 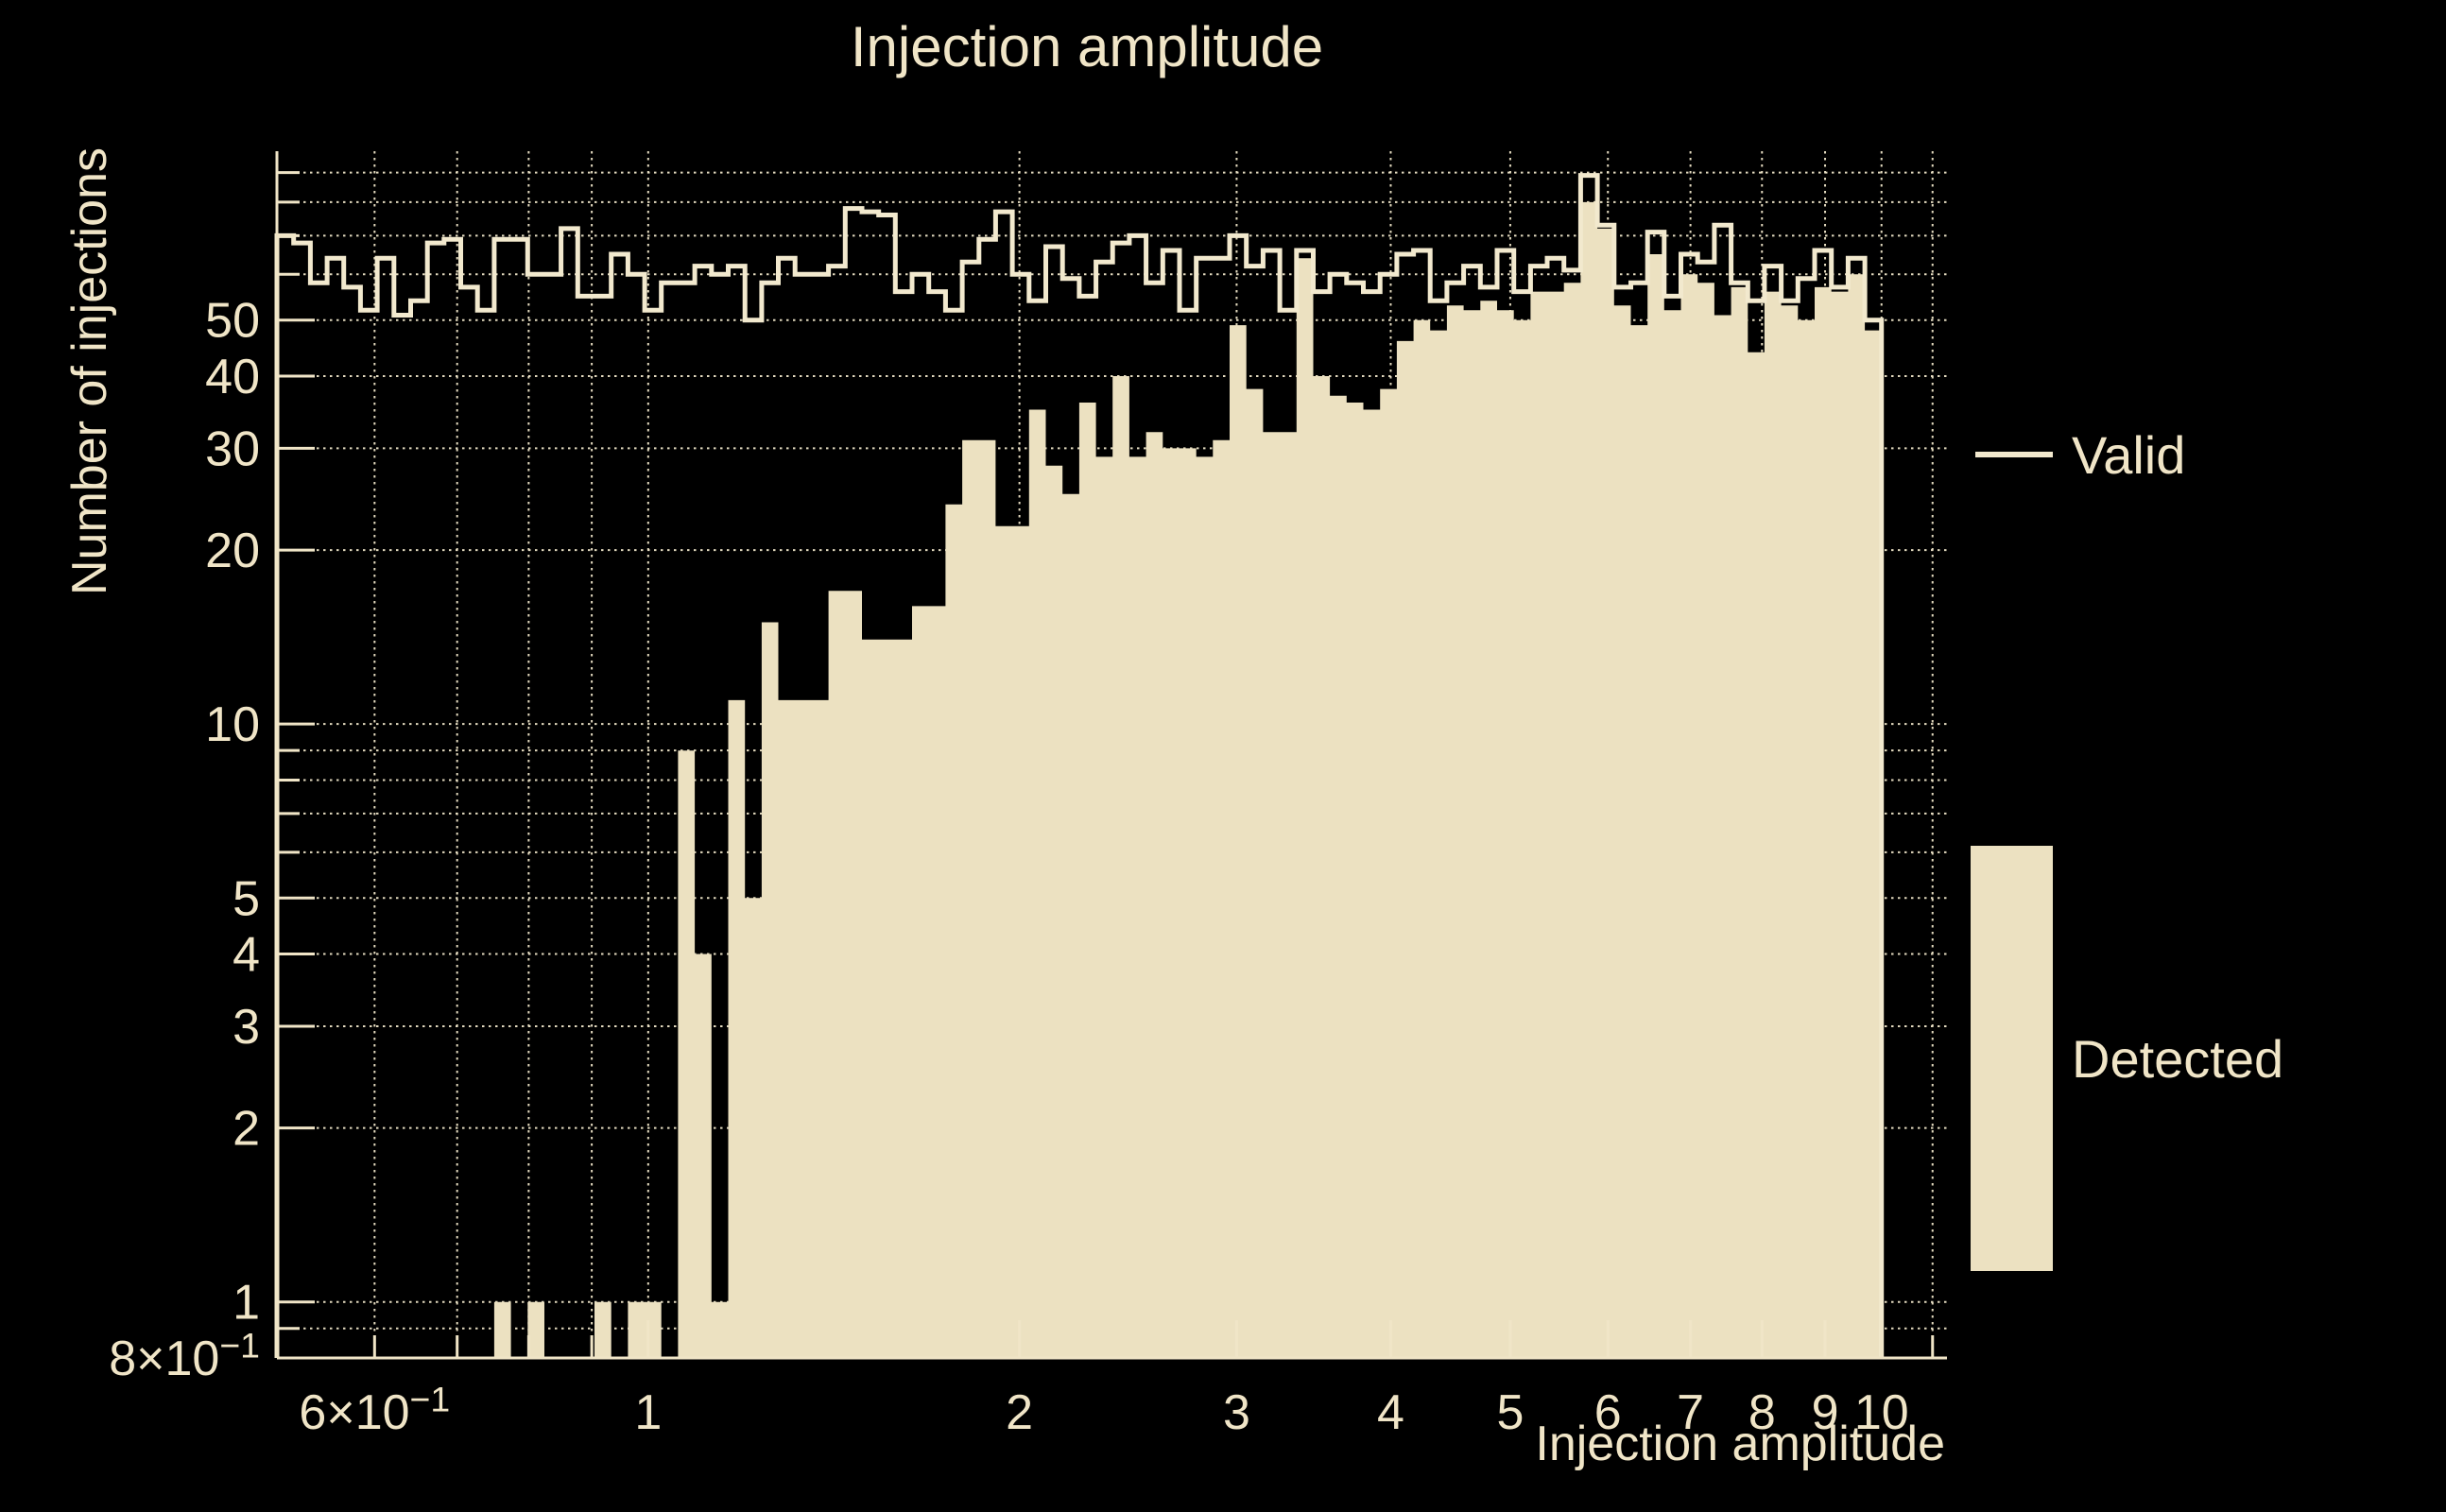 What do you see at coordinates (233, 321) in the screenshot?
I see `tick-label: 50` at bounding box center [233, 321].